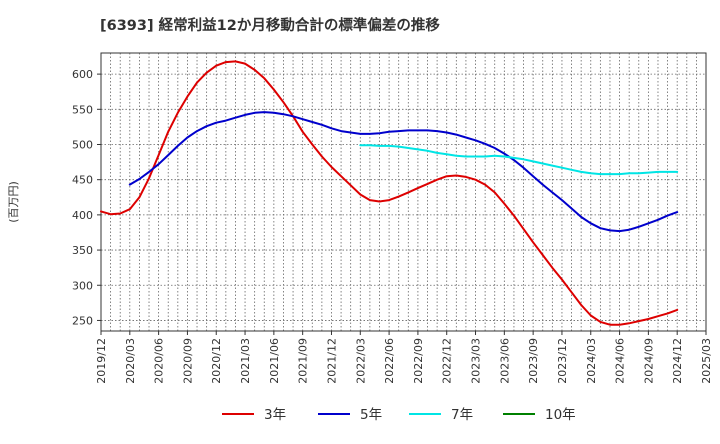 The width and height of the screenshot is (720, 444). Describe the element at coordinates (216, 361) in the screenshot. I see `x-tick-label: 2020/12` at that location.